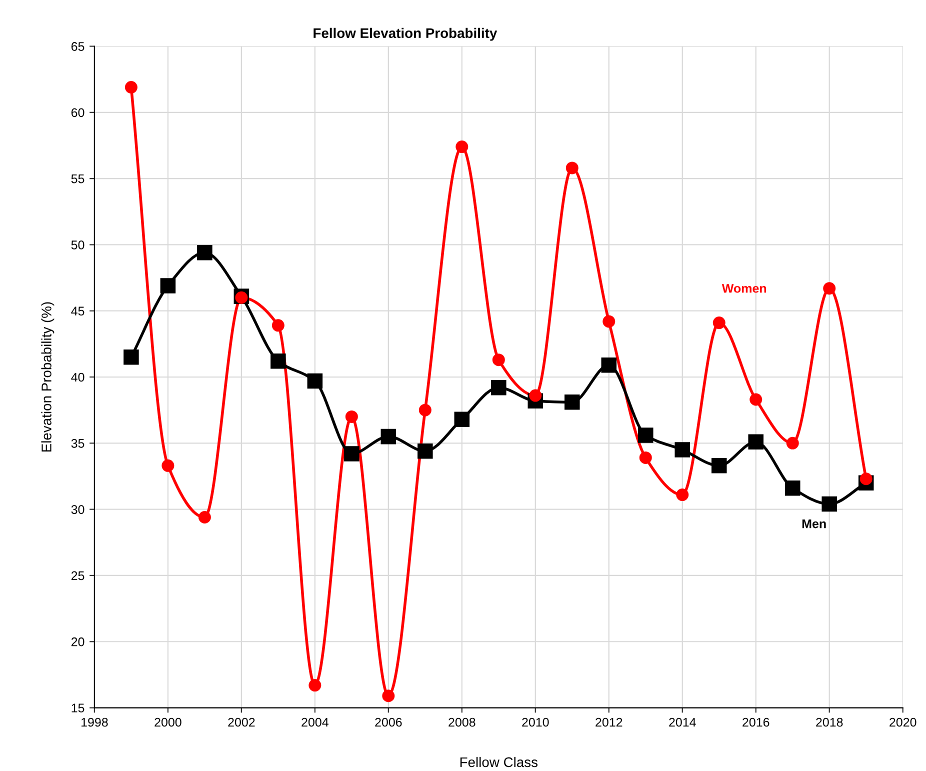 This screenshot has height=771, width=926. What do you see at coordinates (756, 722) in the screenshot?
I see `x-tick-label: 2016` at bounding box center [756, 722].